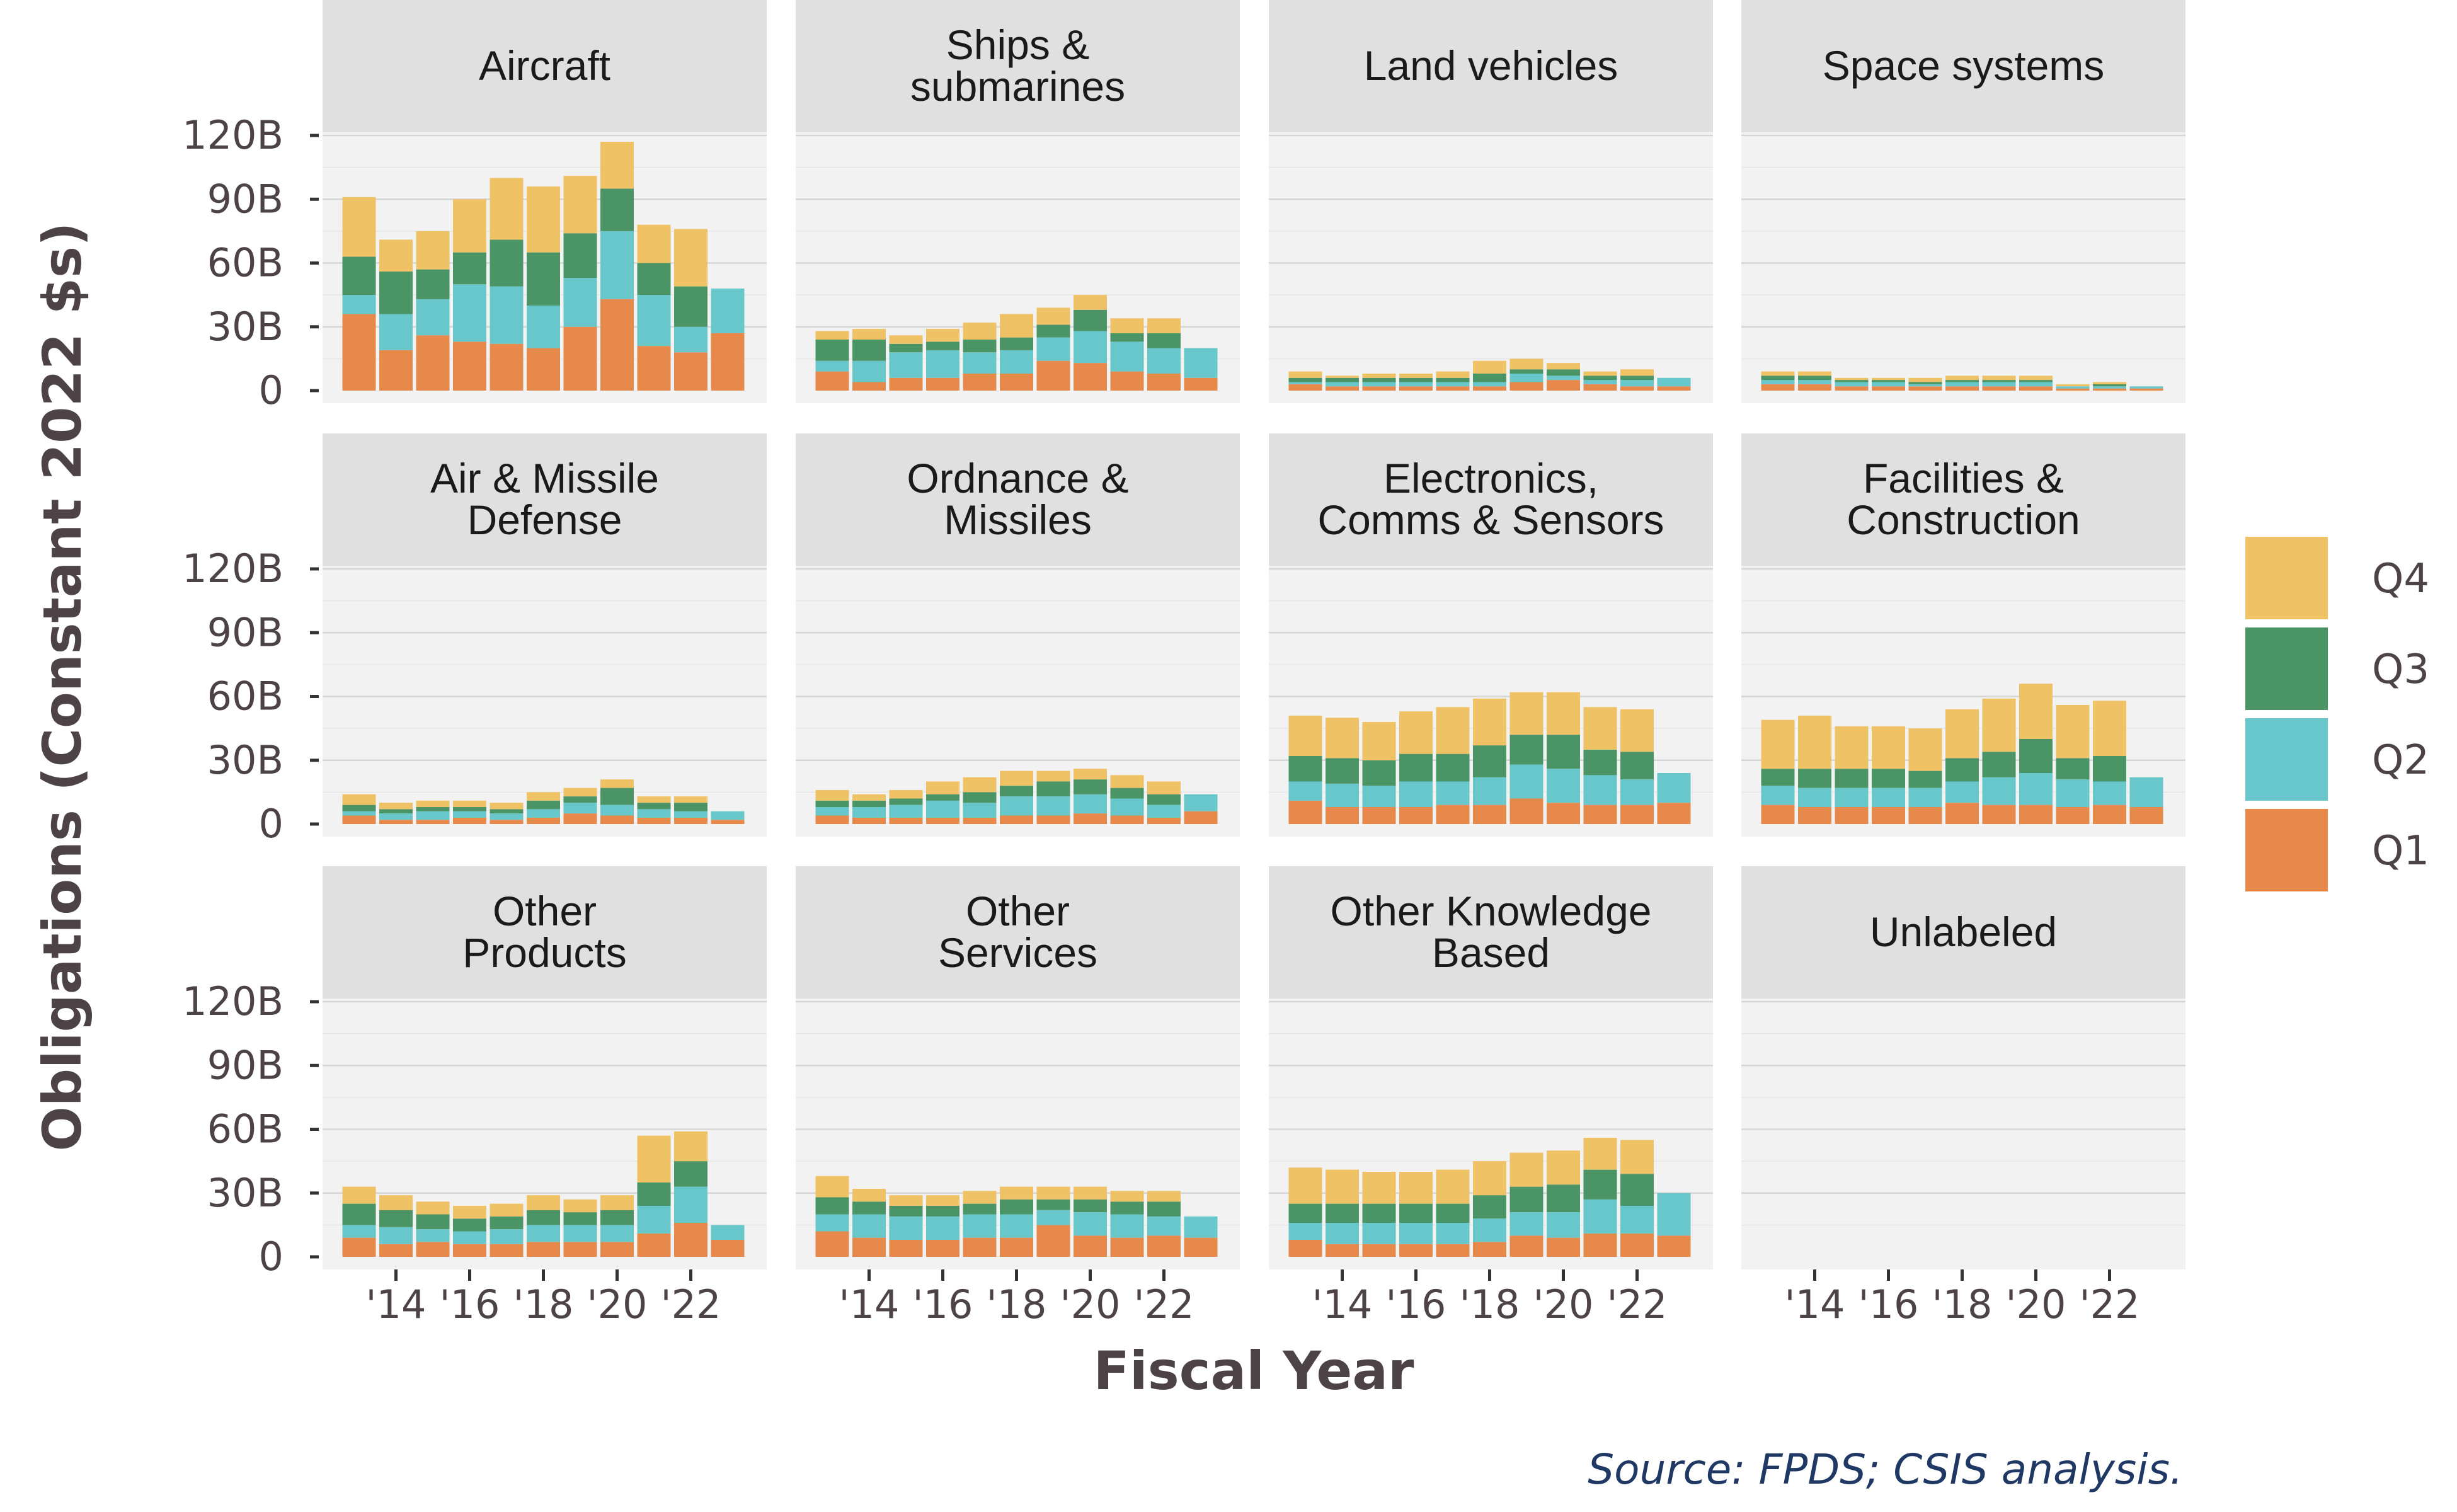  I want to click on x-tick-label: '14, so click(396, 1304).